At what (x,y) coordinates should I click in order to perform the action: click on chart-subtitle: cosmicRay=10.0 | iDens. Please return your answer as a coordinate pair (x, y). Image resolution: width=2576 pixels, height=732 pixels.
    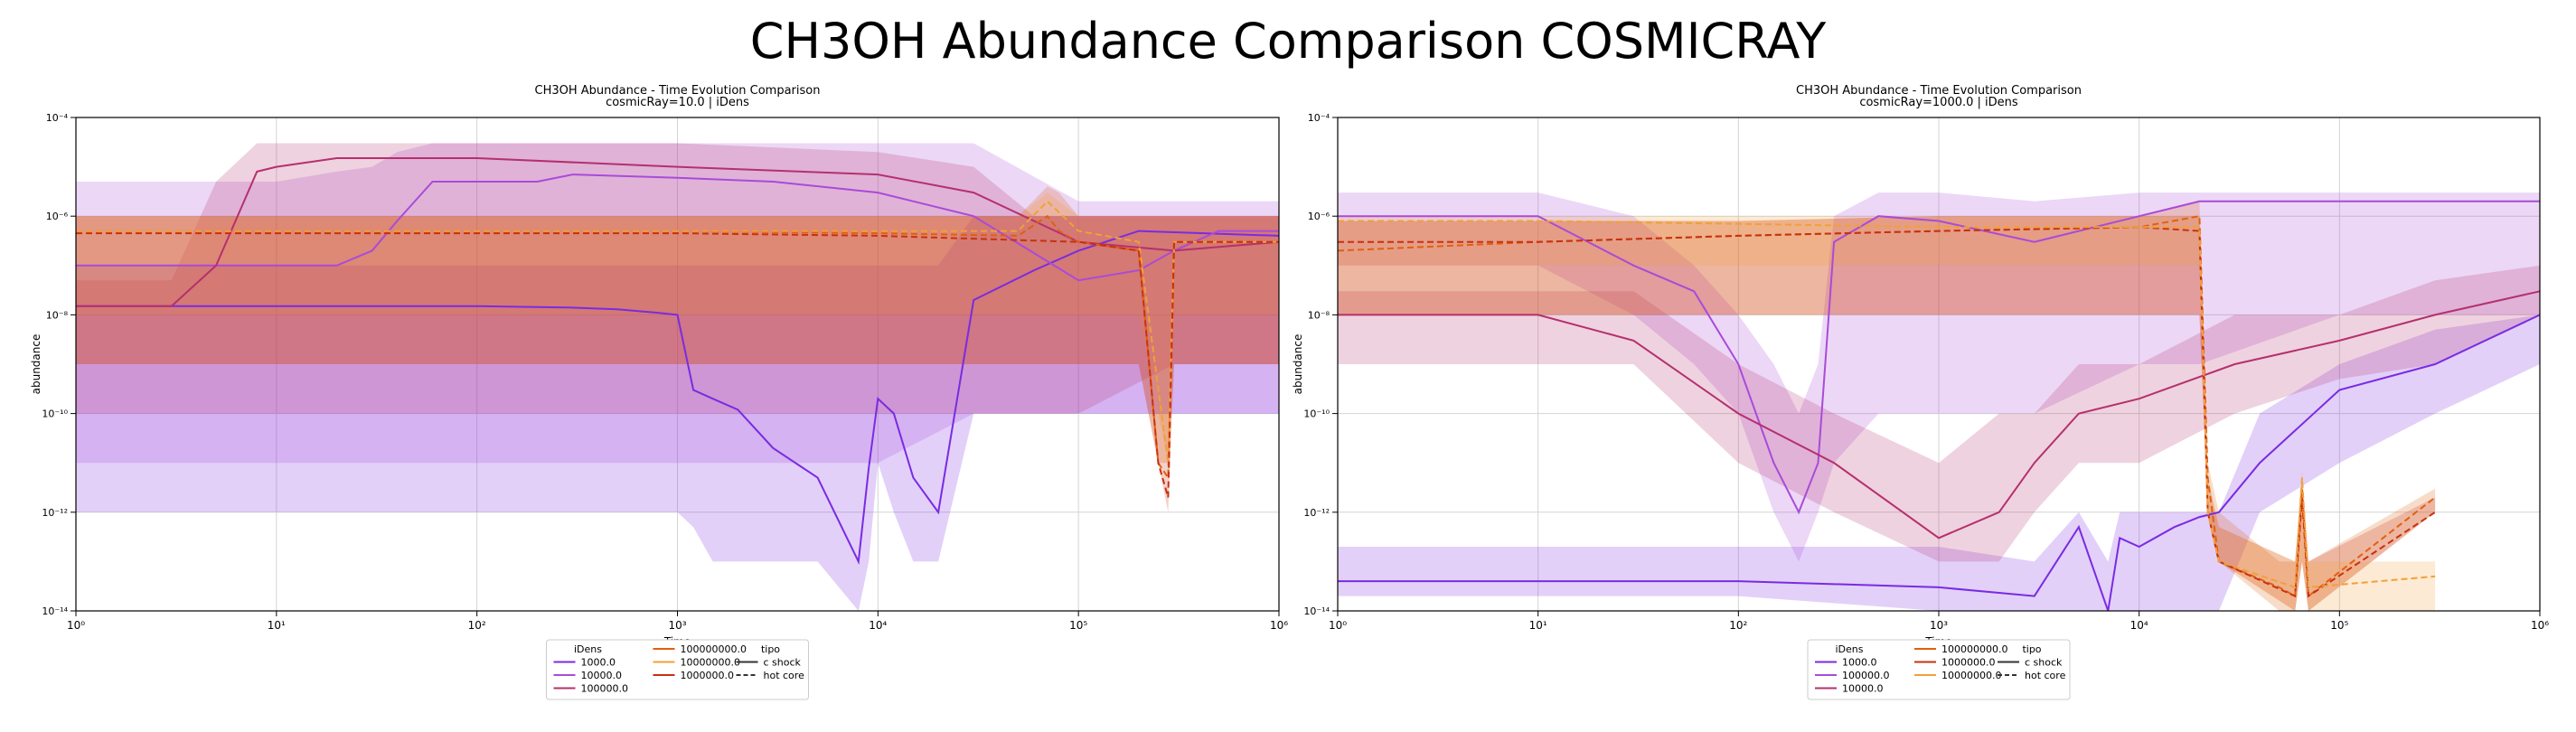
    Looking at the image, I should click on (677, 102).